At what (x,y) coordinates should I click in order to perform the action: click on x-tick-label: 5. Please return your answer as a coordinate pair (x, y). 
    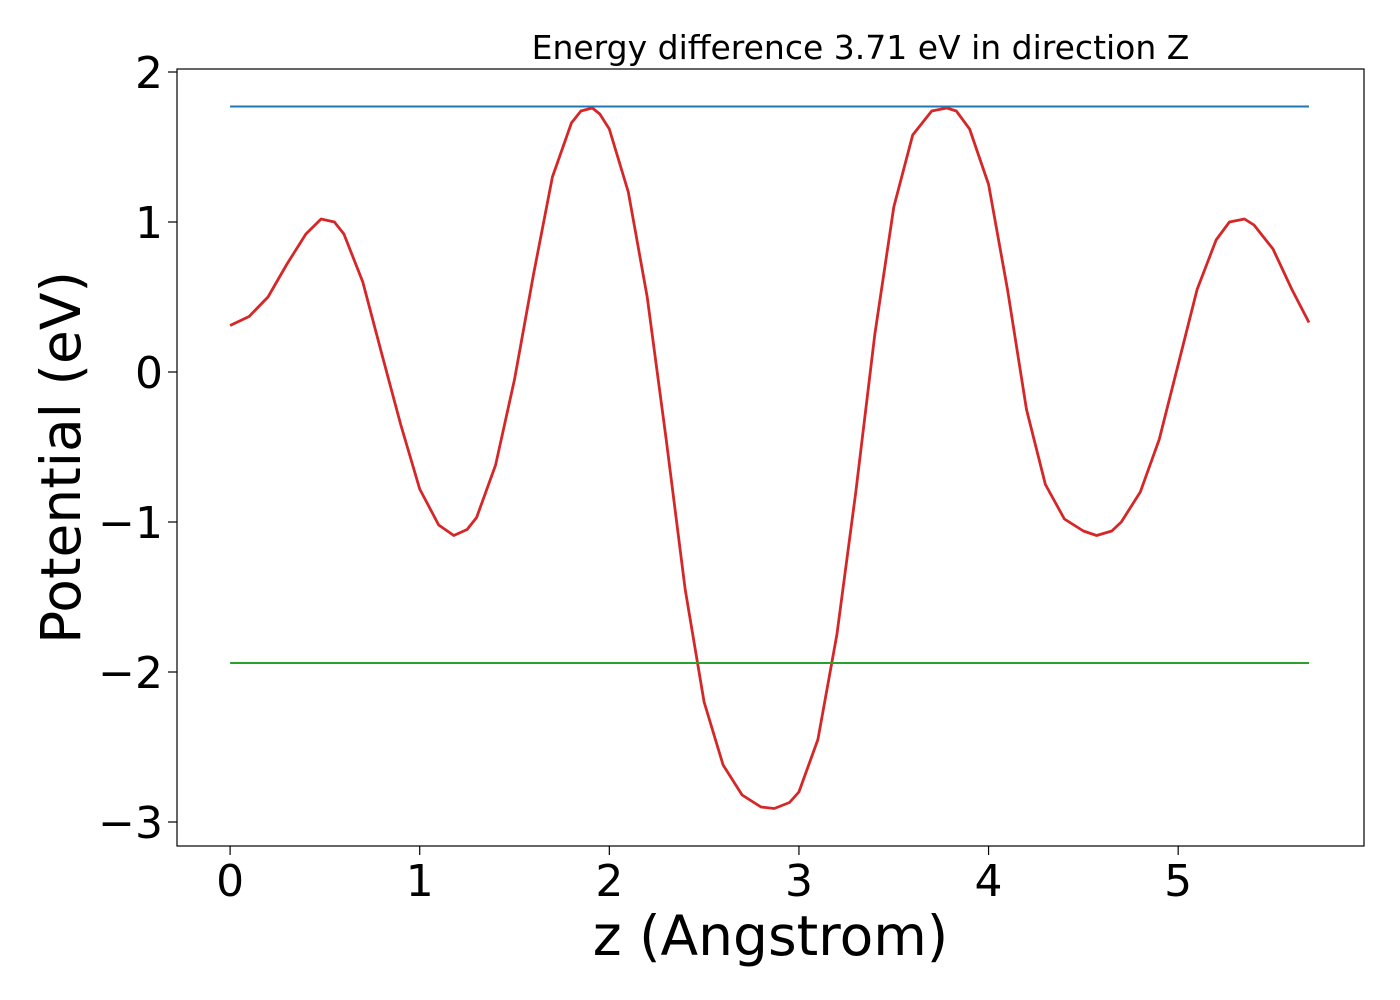
    Looking at the image, I should click on (1178, 881).